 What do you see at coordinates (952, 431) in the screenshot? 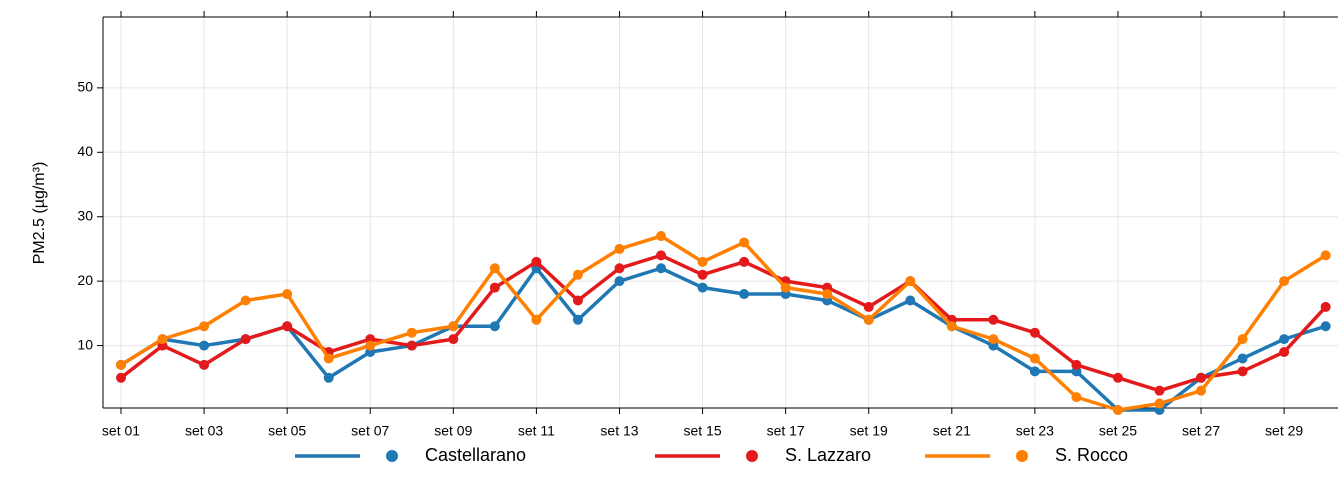
I see `x-tick-label: set 21` at bounding box center [952, 431].